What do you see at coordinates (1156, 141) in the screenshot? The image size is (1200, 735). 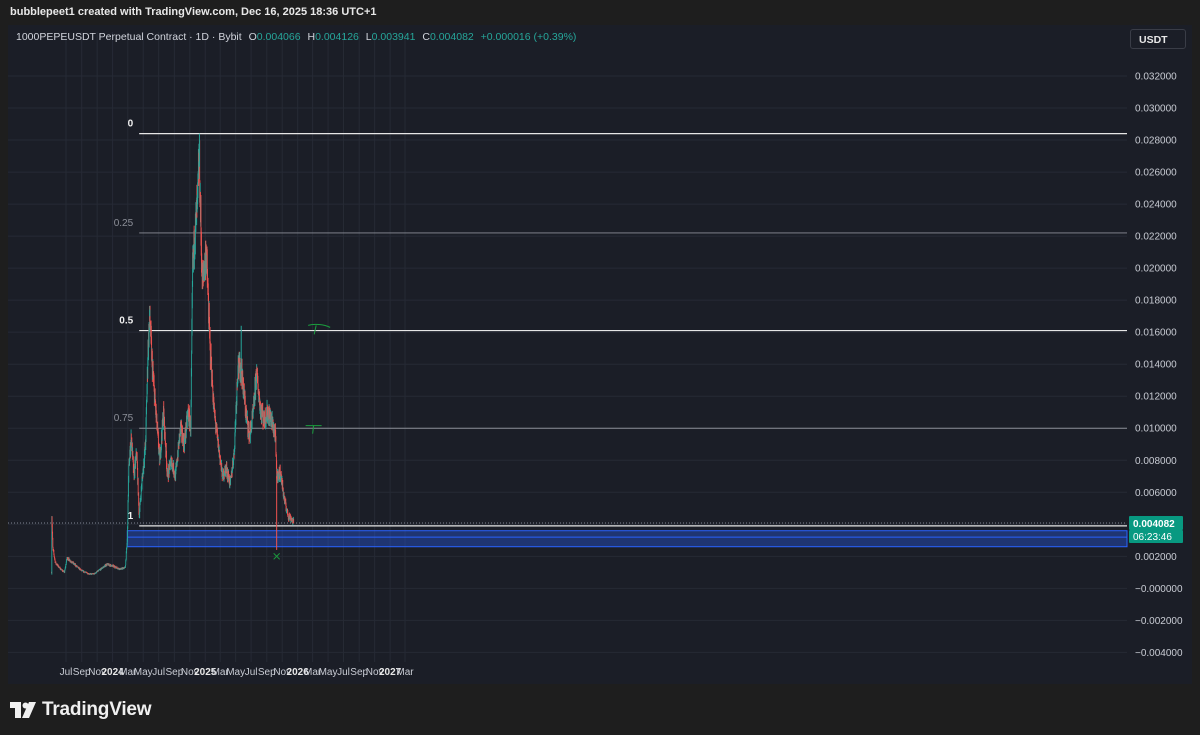 I see `price-tick-label: 0.028000` at bounding box center [1156, 141].